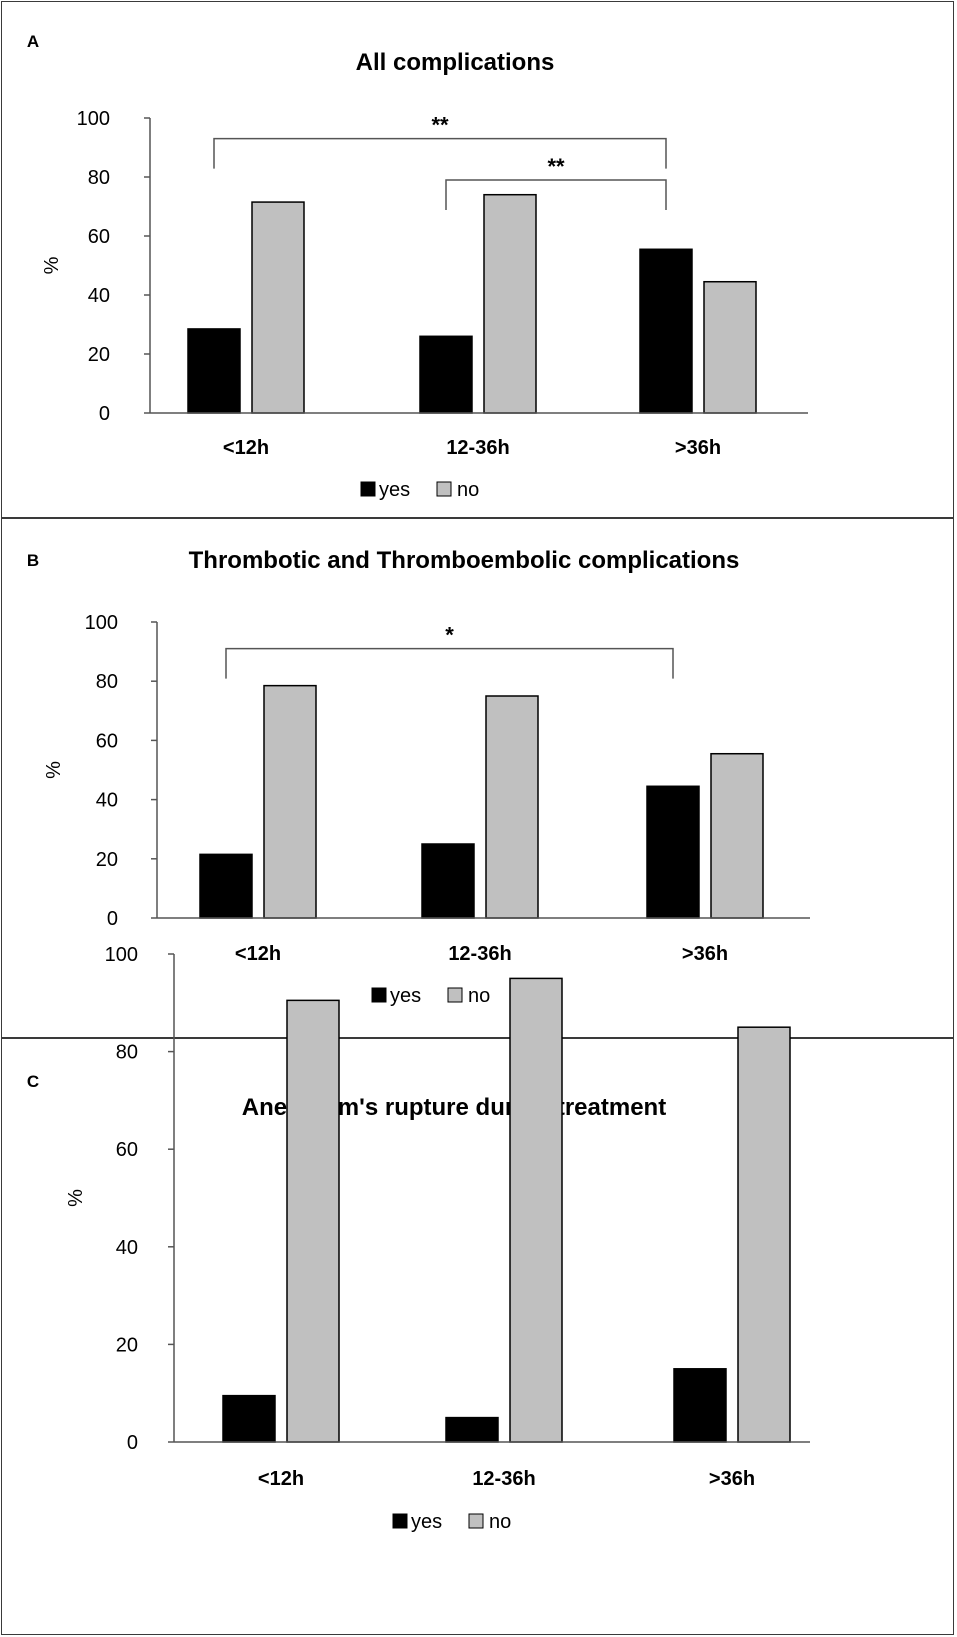 The height and width of the screenshot is (1637, 957). What do you see at coordinates (107, 682) in the screenshot?
I see `panel-b-y-tick-label-80: 80` at bounding box center [107, 682].